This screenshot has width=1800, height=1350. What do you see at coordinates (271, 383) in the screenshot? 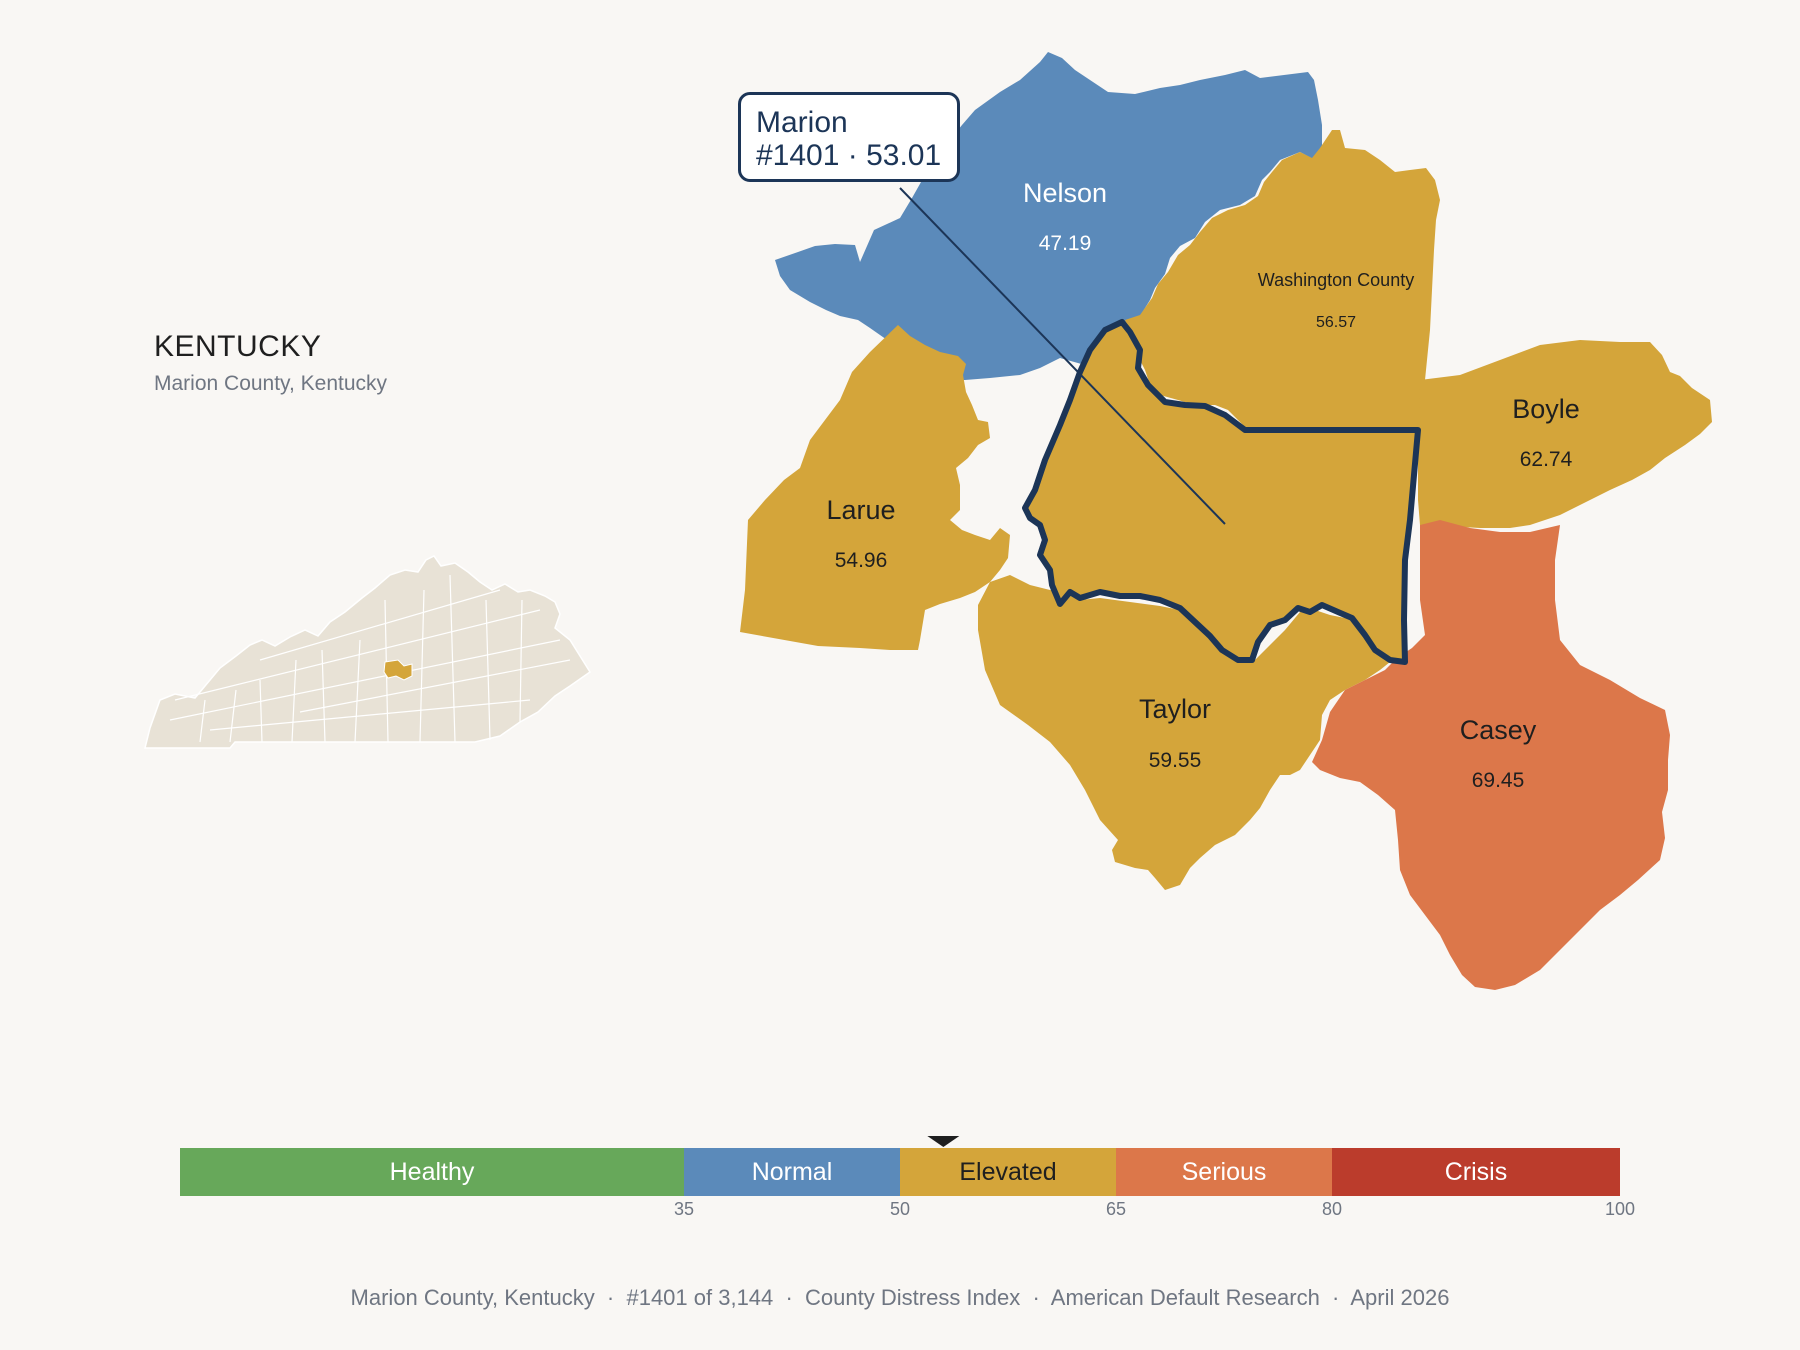
I see `state-subtitle: Marion County, Kentucky` at bounding box center [271, 383].